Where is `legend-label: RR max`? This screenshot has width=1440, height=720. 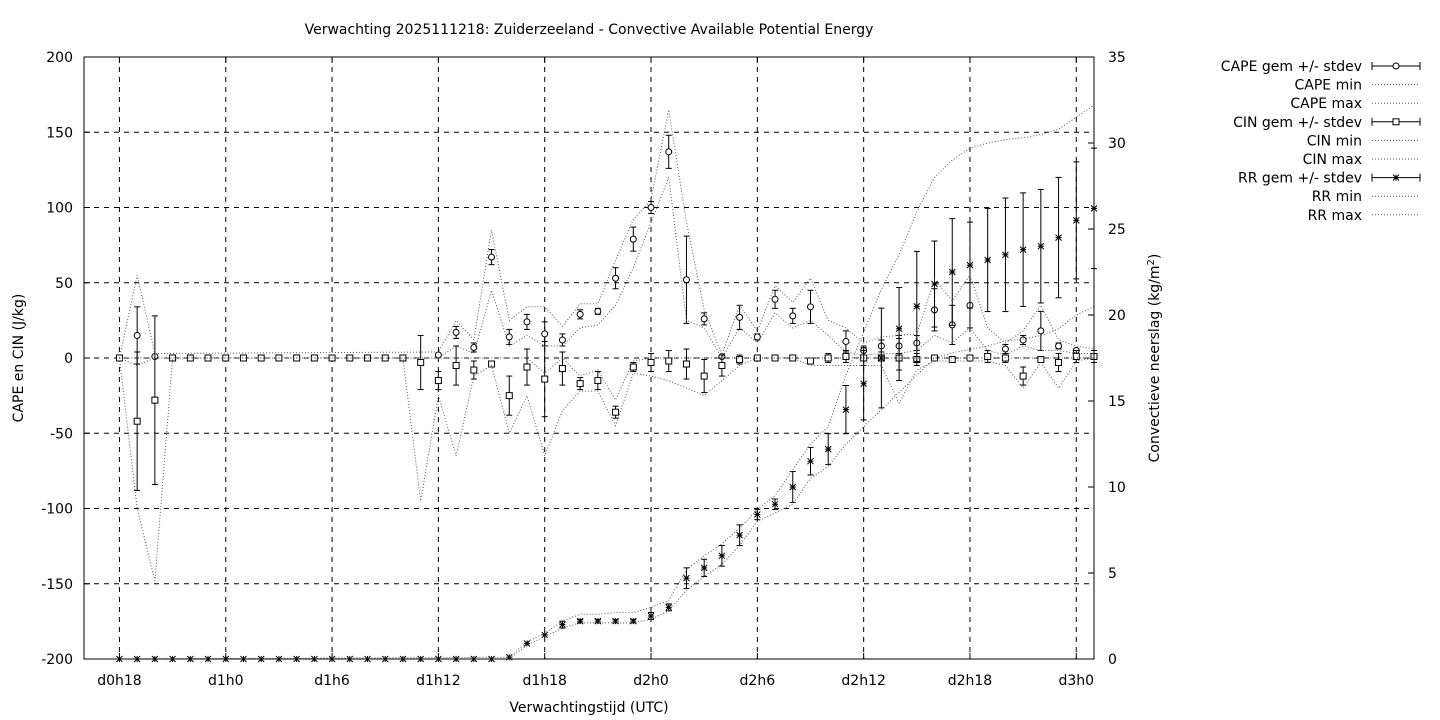 legend-label: RR max is located at coordinates (1335, 216).